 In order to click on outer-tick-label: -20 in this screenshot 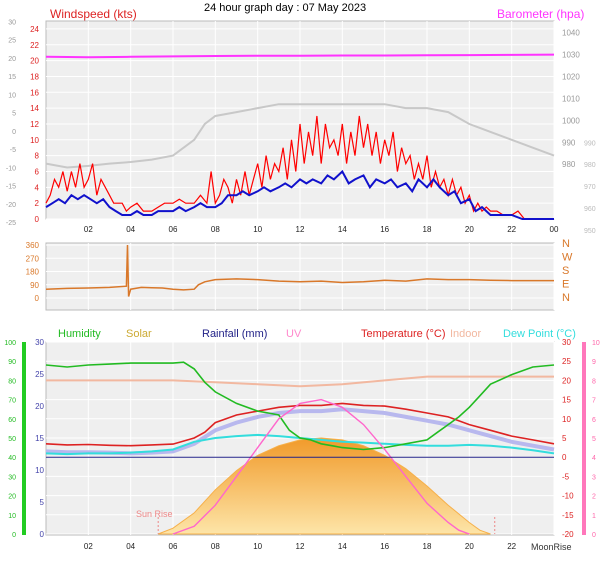, I will do `click(11, 205)`.